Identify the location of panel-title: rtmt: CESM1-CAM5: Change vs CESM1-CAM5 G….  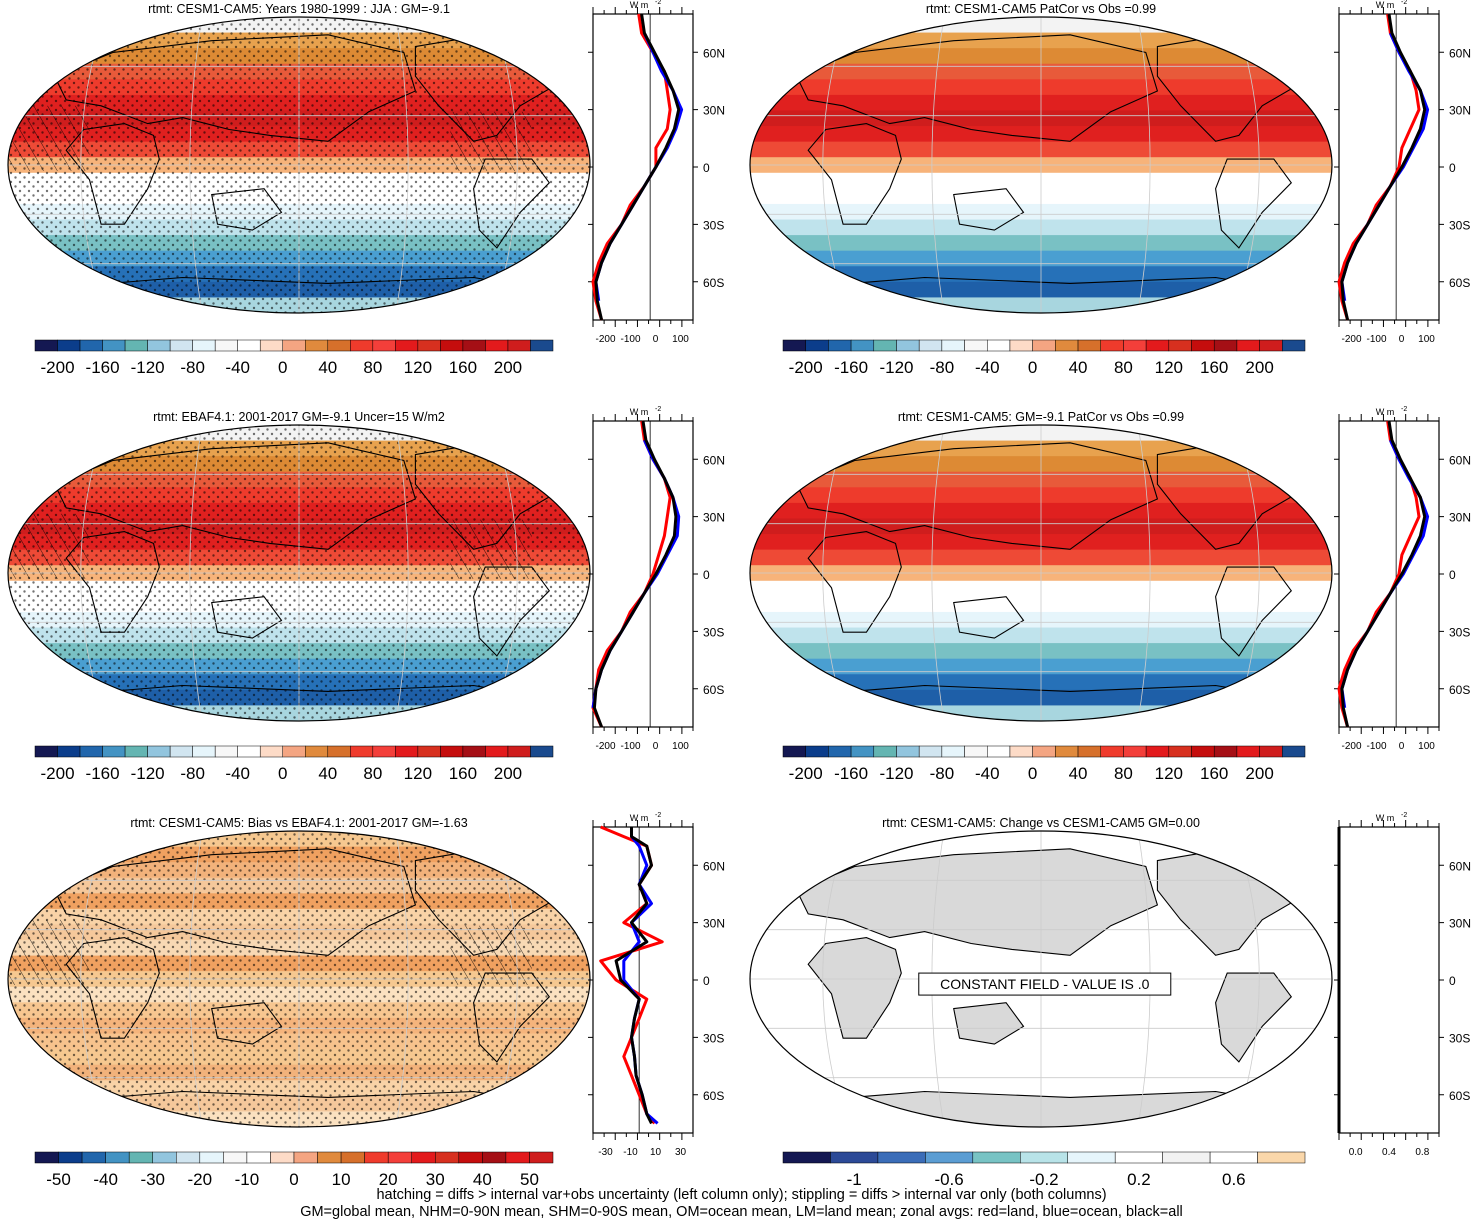
(1041, 823).